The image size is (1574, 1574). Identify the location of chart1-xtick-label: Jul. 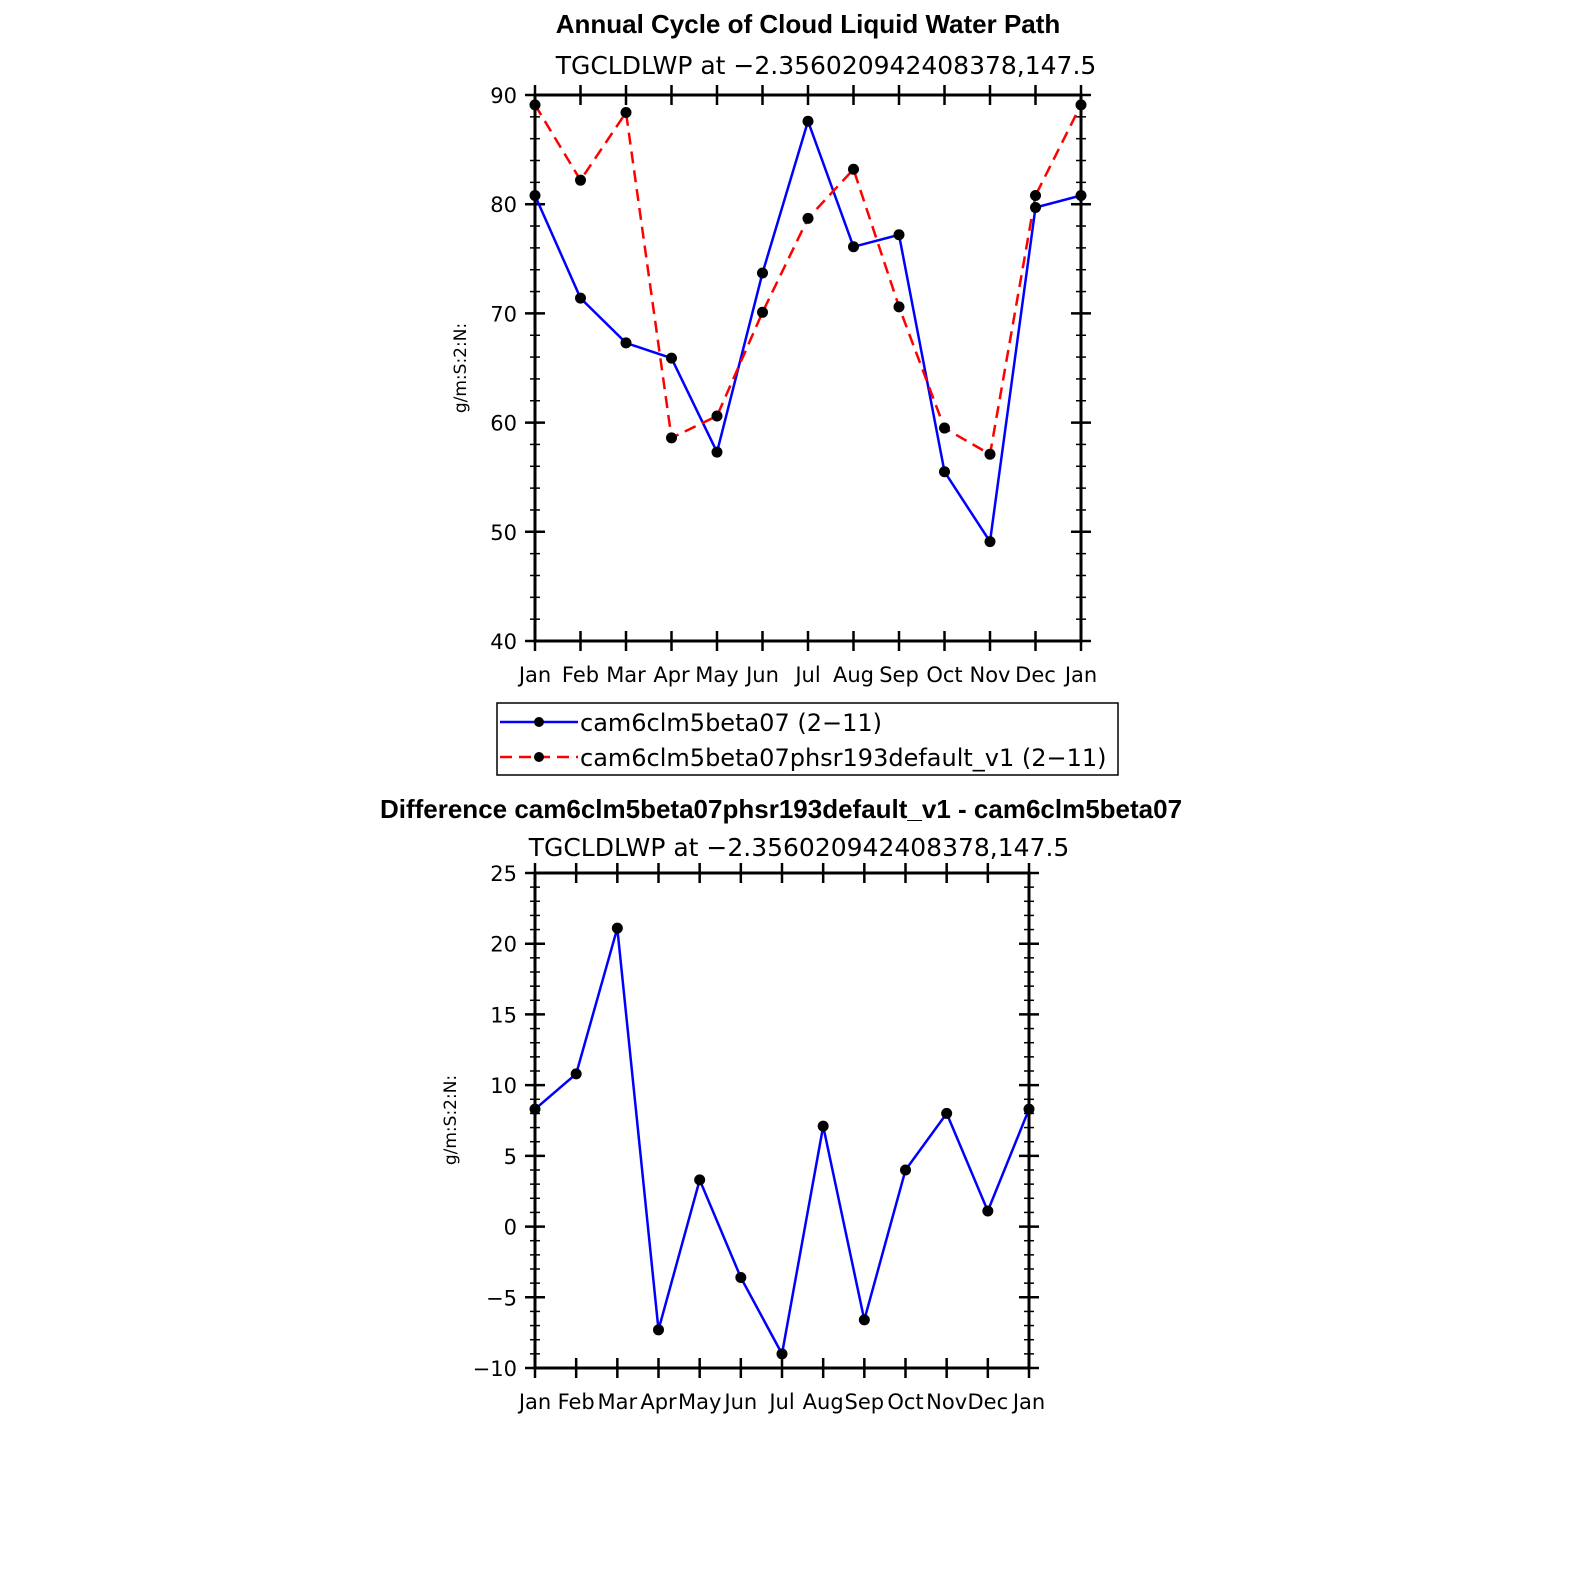
(806, 675).